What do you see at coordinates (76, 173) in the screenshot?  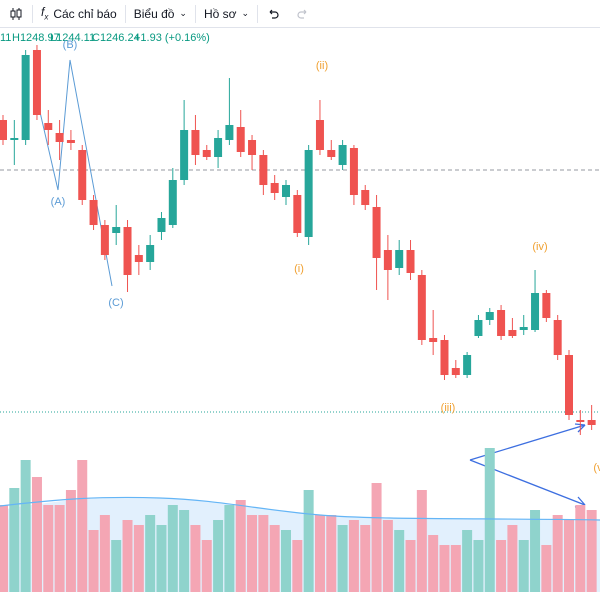 I see `wave-line` at bounding box center [76, 173].